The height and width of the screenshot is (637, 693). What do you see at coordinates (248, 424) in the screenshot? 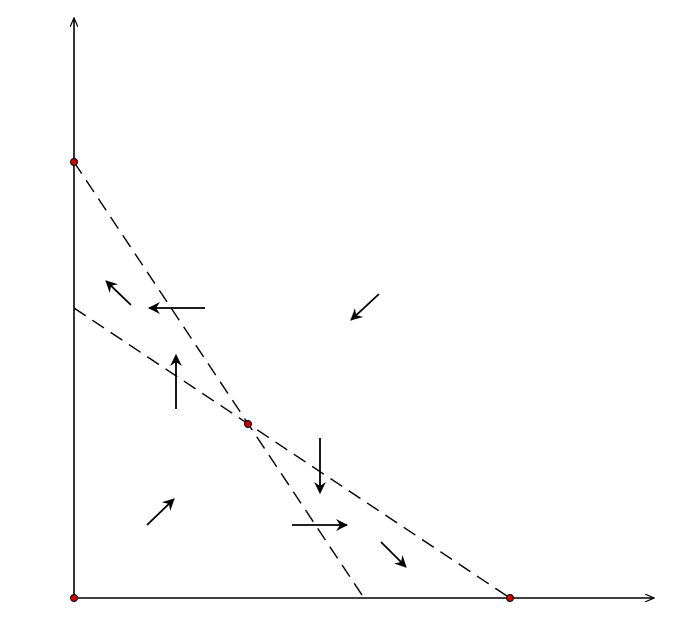
I see `equilibrium-interior` at bounding box center [248, 424].